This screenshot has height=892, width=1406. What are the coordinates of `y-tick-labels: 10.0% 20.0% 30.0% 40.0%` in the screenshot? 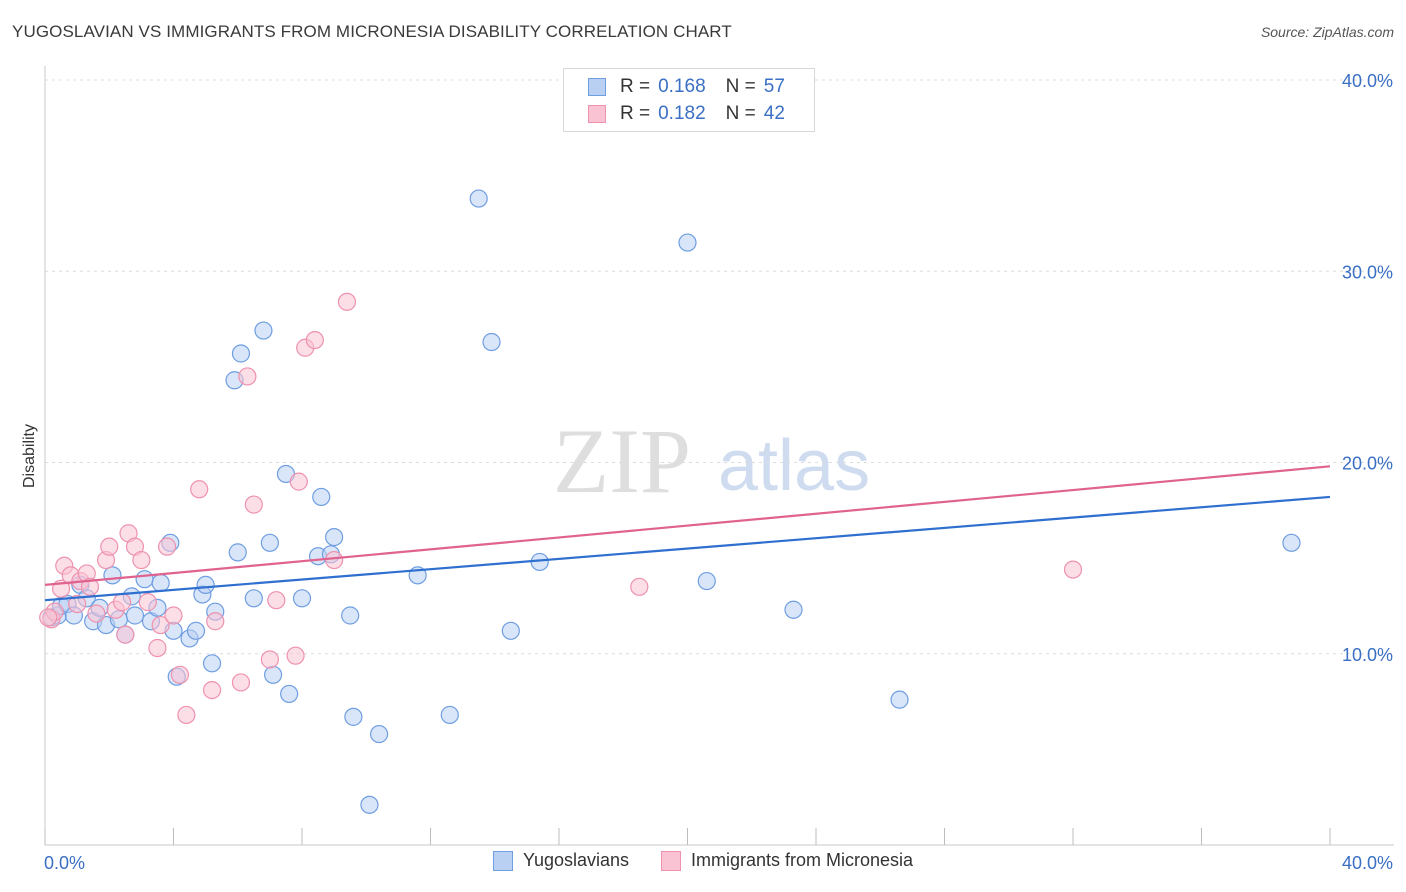 It's located at (1367, 368).